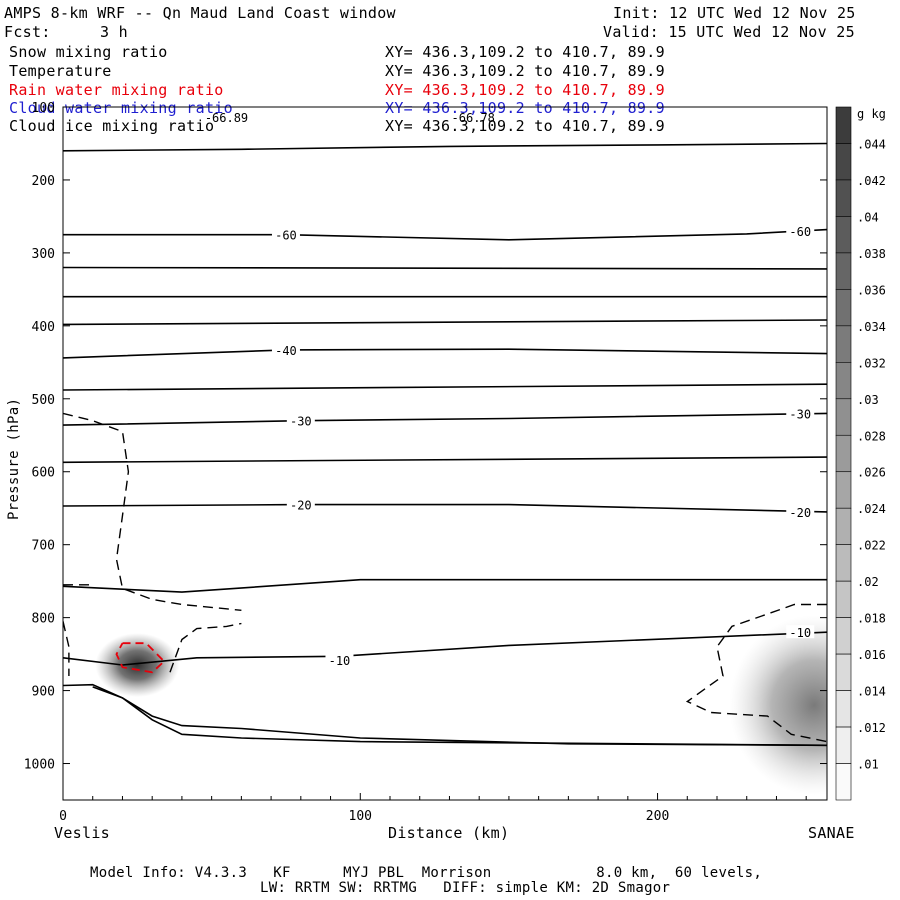 The width and height of the screenshot is (900, 900). What do you see at coordinates (43, 108) in the screenshot?
I see `y-tick-label: 100` at bounding box center [43, 108].